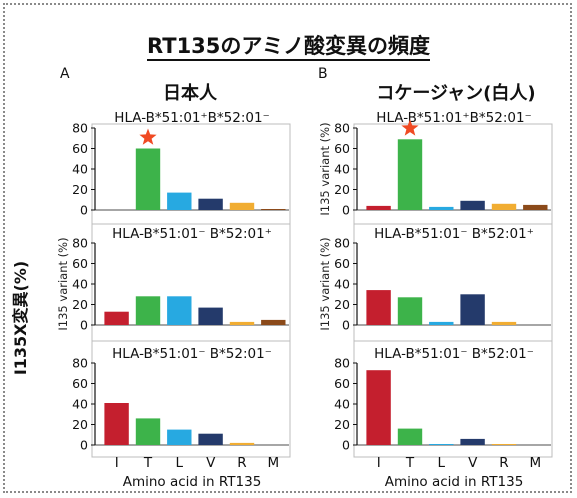 The image size is (577, 498). I want to click on figure-title: RT135のアミノ酸変異の頻度, so click(288, 47).